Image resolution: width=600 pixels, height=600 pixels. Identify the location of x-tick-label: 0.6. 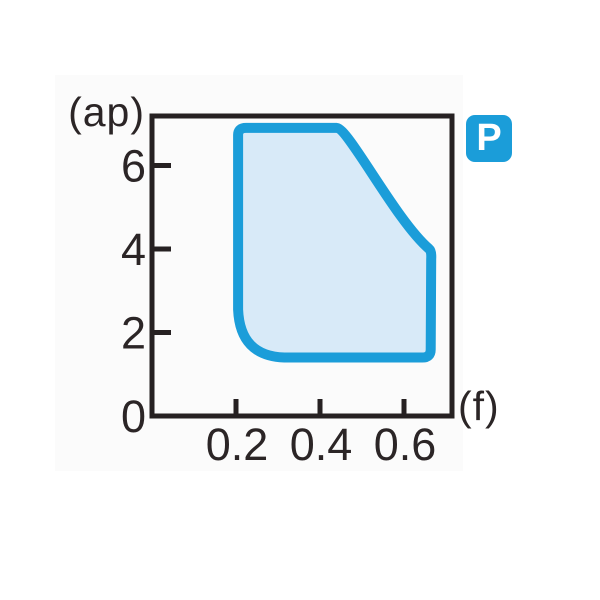
(405, 444).